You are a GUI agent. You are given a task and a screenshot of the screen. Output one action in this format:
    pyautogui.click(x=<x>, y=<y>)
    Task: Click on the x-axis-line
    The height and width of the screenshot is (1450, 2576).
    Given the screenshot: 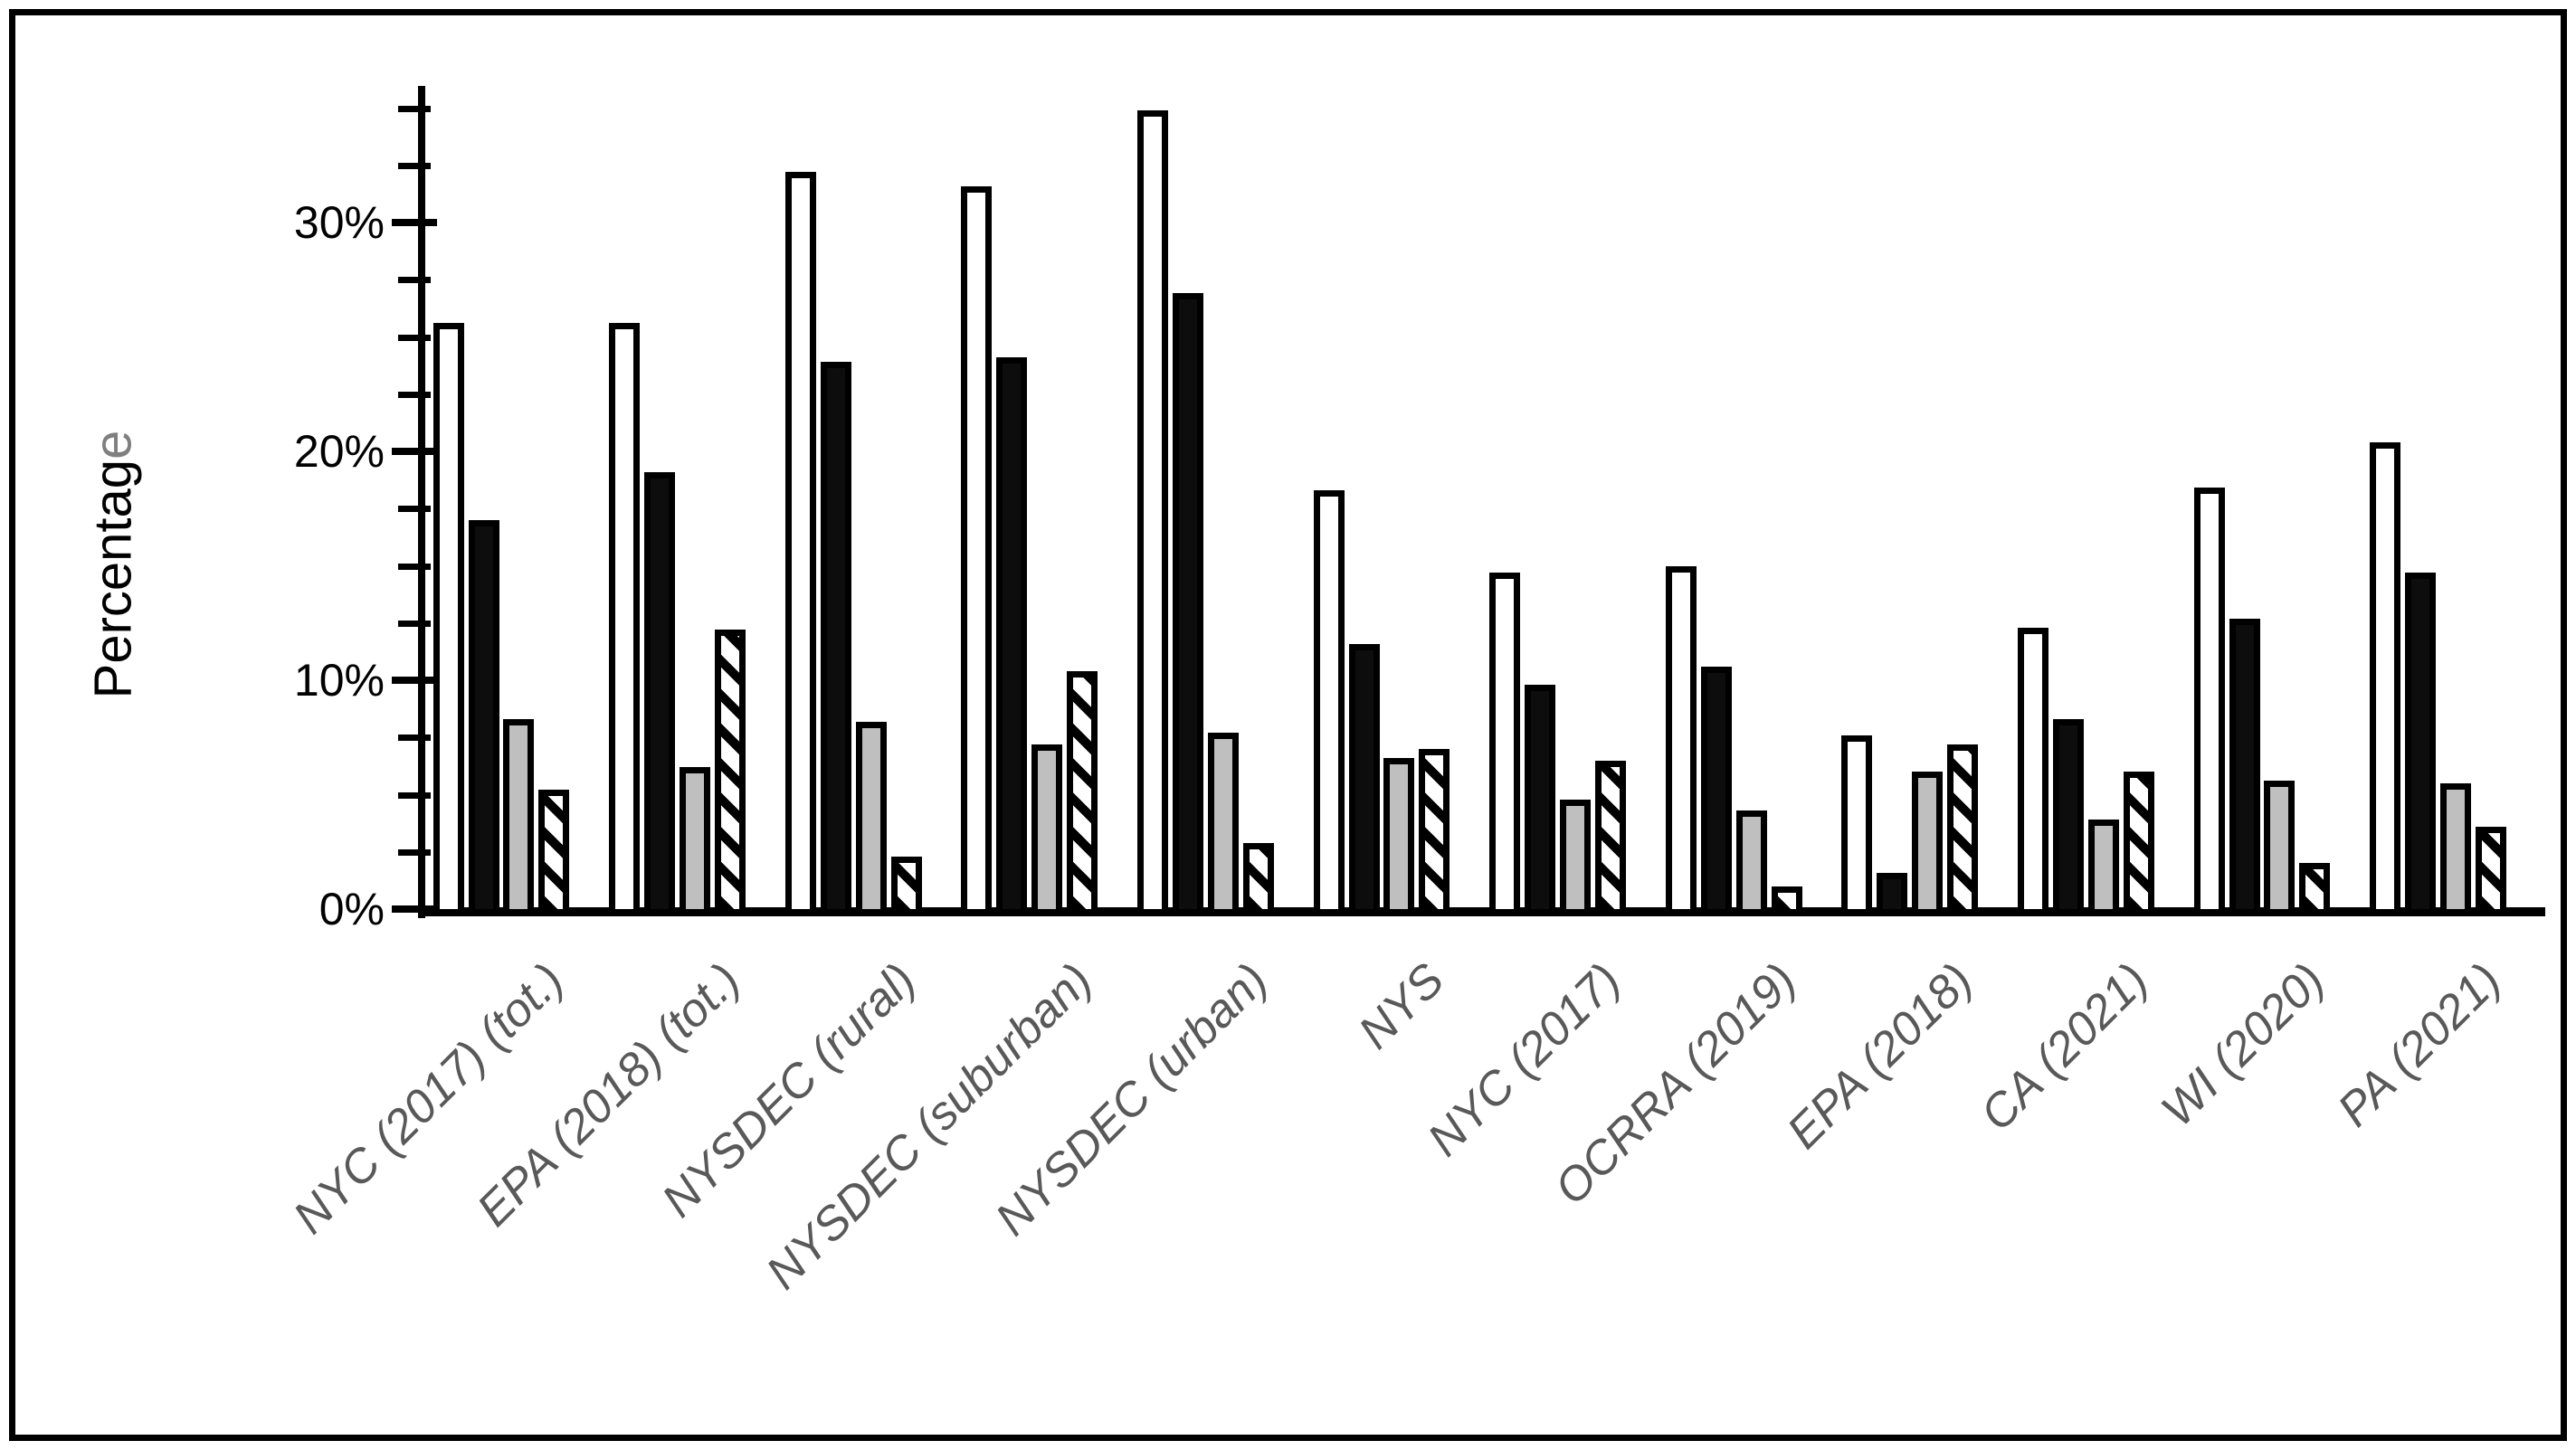 What is the action you would take?
    pyautogui.click(x=1481, y=912)
    